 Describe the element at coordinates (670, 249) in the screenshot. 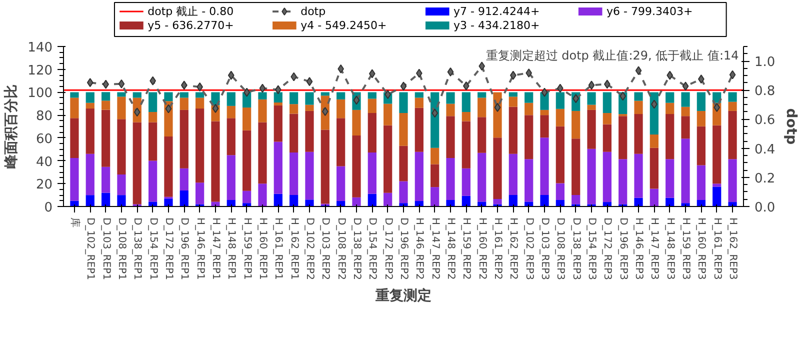

I see `x-tick-label: H_148_REP3` at that location.